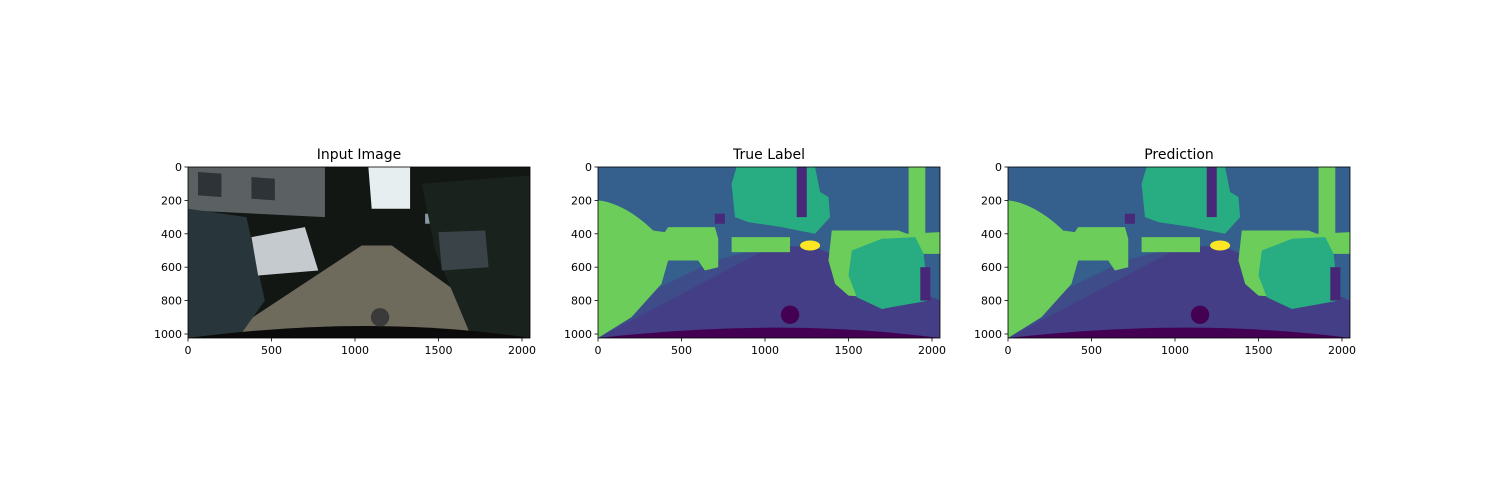 Image resolution: width=1500 pixels, height=504 pixels. I want to click on true-label-image, so click(769, 252).